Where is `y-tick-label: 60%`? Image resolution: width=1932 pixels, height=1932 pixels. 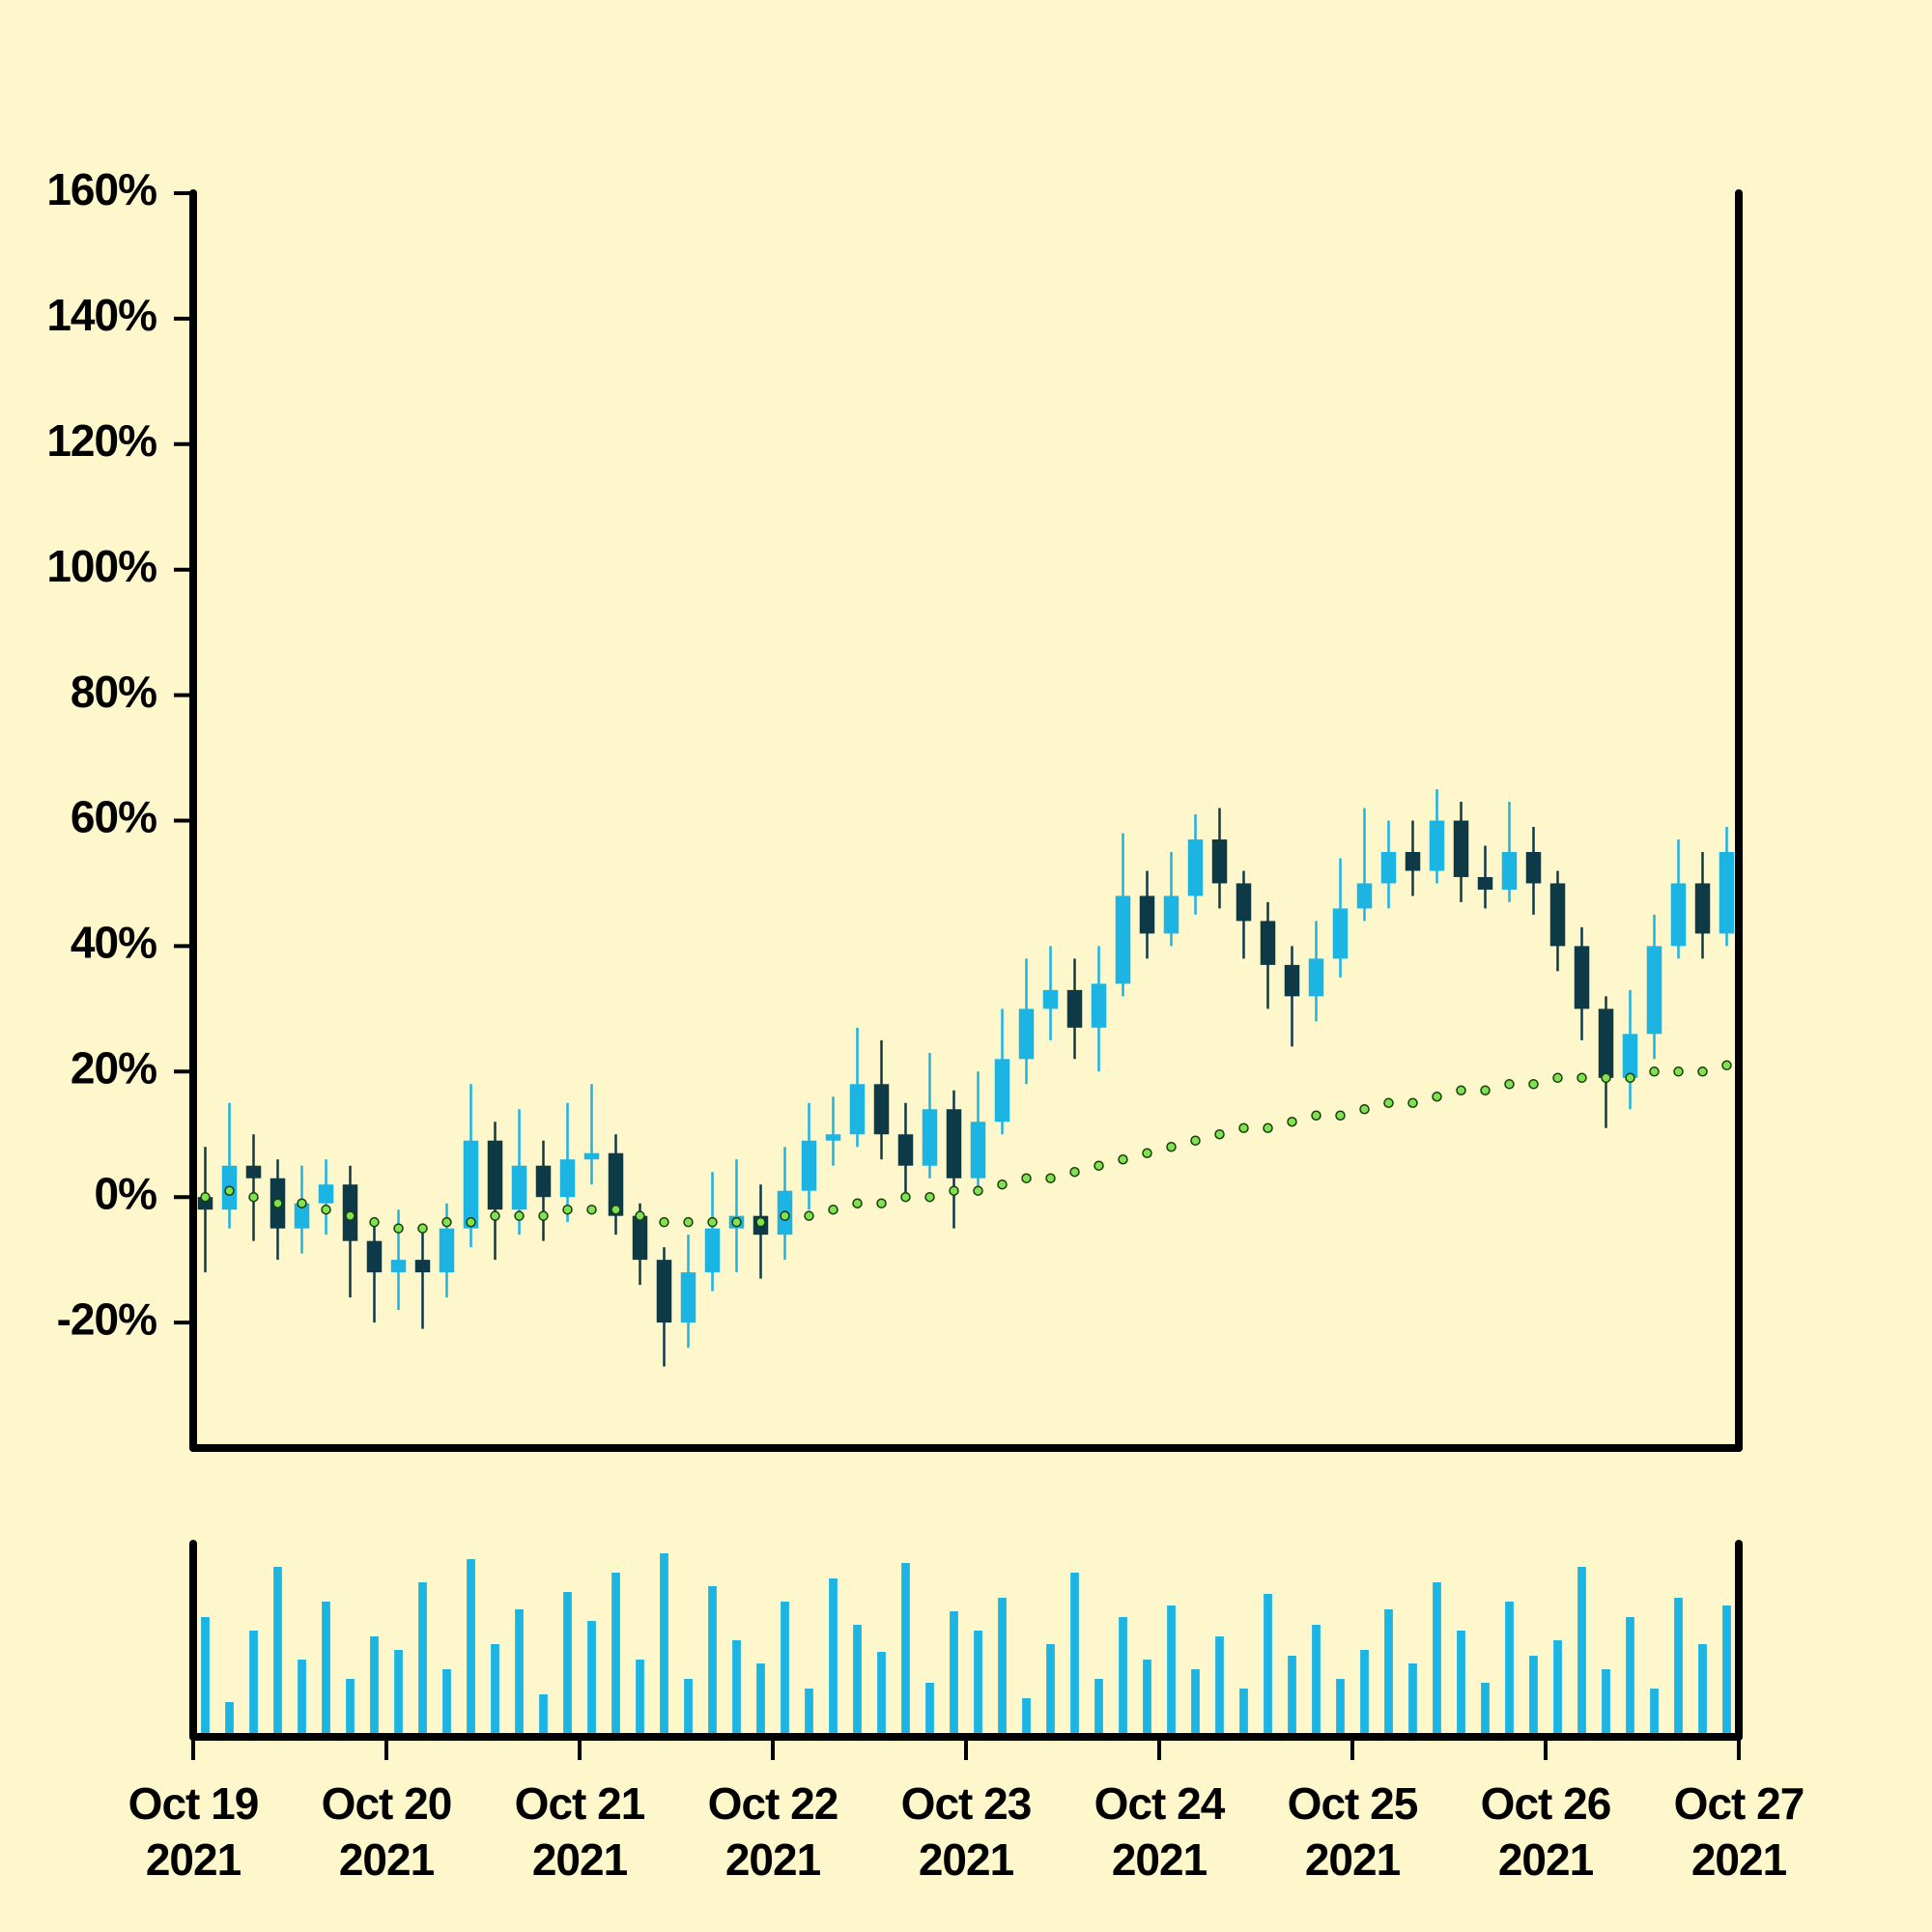
y-tick-label: 60% is located at coordinates (113, 817).